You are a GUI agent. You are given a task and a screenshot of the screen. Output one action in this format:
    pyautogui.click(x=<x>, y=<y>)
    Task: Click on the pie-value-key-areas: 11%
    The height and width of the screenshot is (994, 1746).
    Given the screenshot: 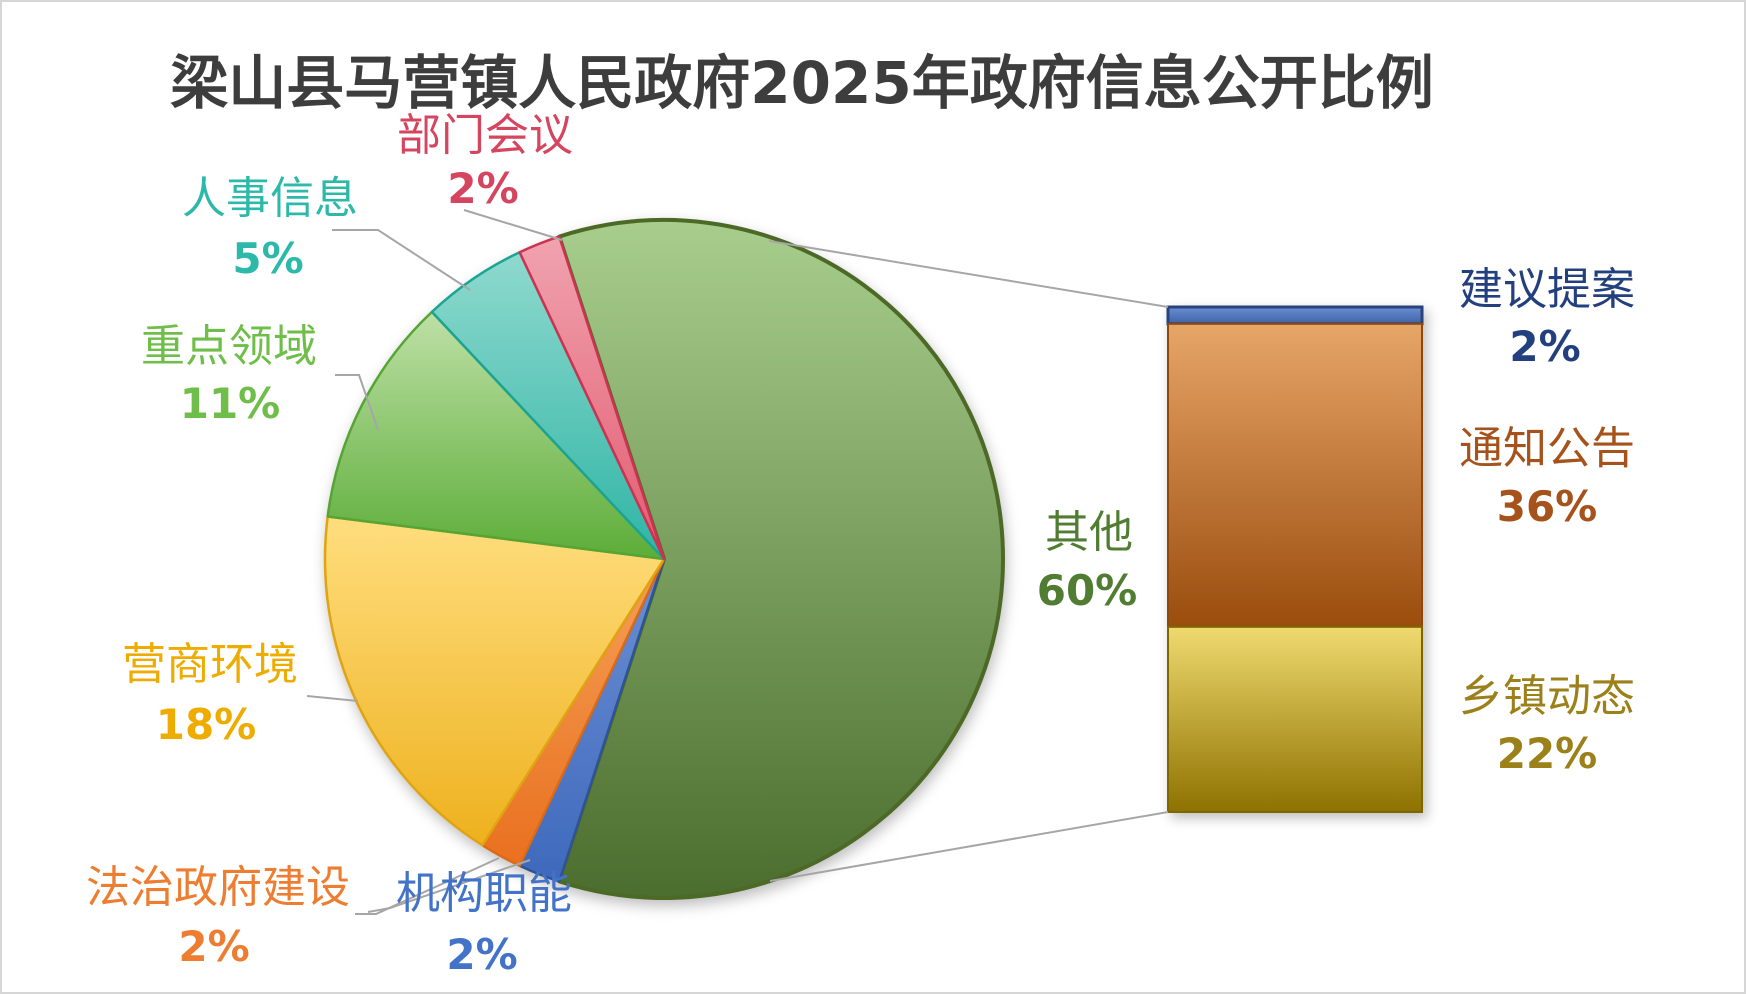 What is the action you would take?
    pyautogui.click(x=230, y=403)
    